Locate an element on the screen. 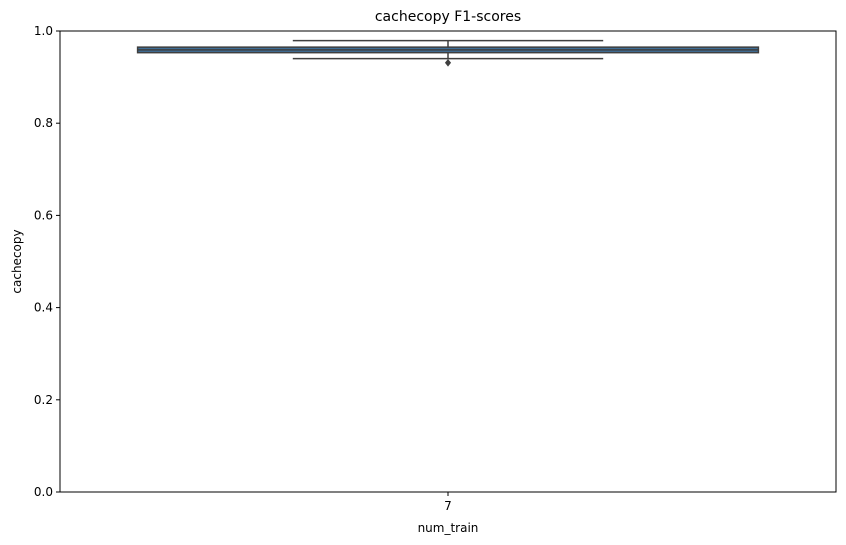  y-axis: 0.0 0.2 0.4 0.6 0.8 1.0 is located at coordinates (47, 261).